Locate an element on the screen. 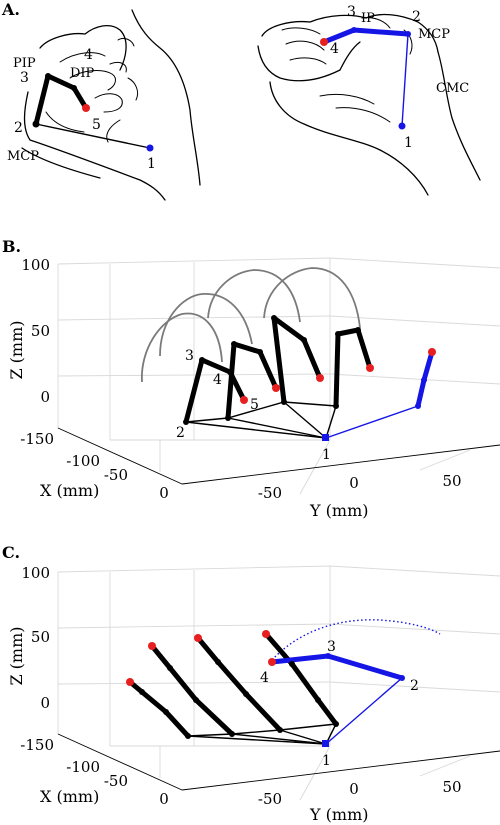 This screenshot has height=825, width=500. y-tick-m50-c: -50 is located at coordinates (270, 799).